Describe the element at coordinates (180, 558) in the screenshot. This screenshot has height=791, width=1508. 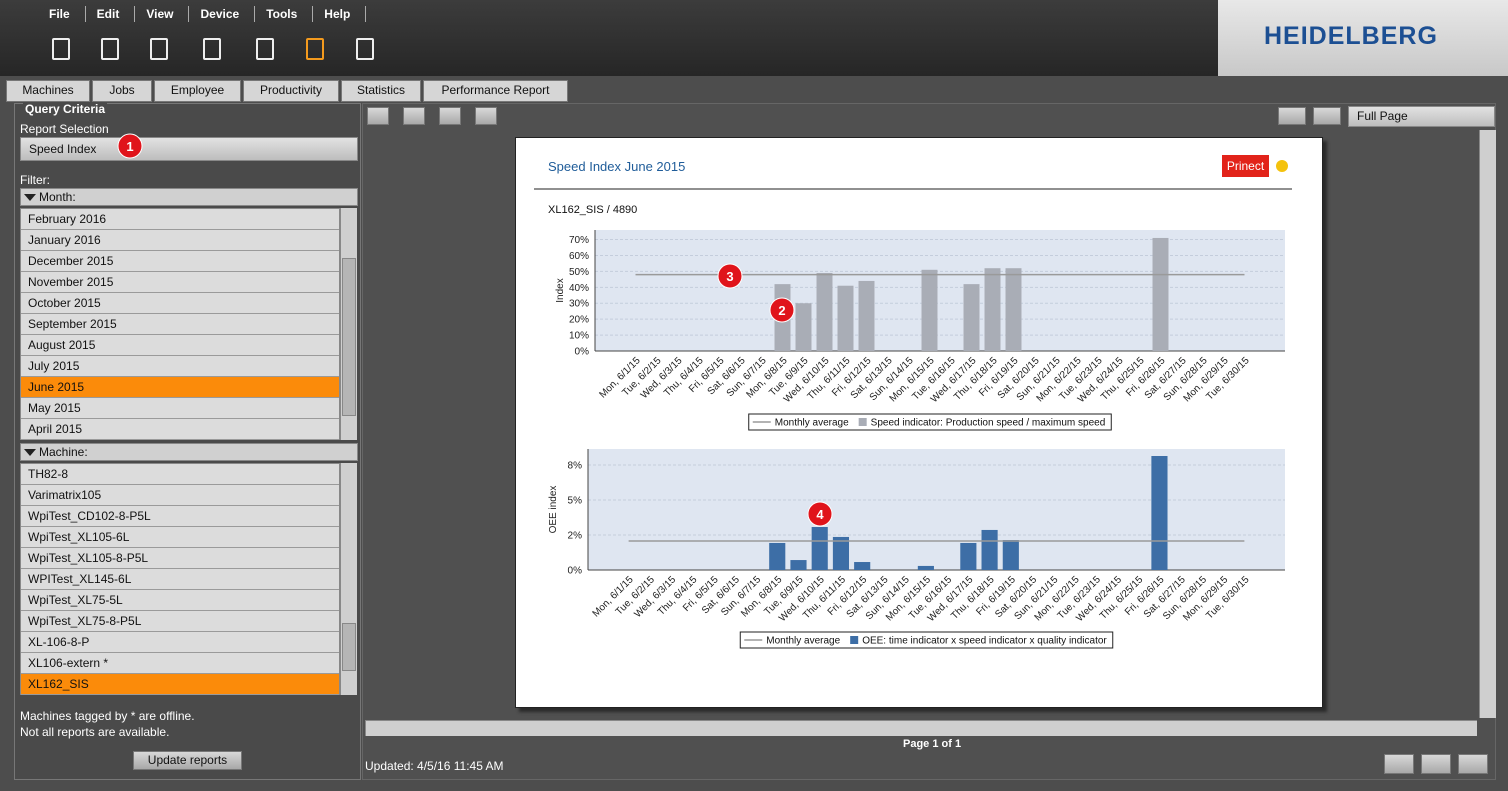
I see `list-item: WpiTest_XL105-8-P5L` at that location.